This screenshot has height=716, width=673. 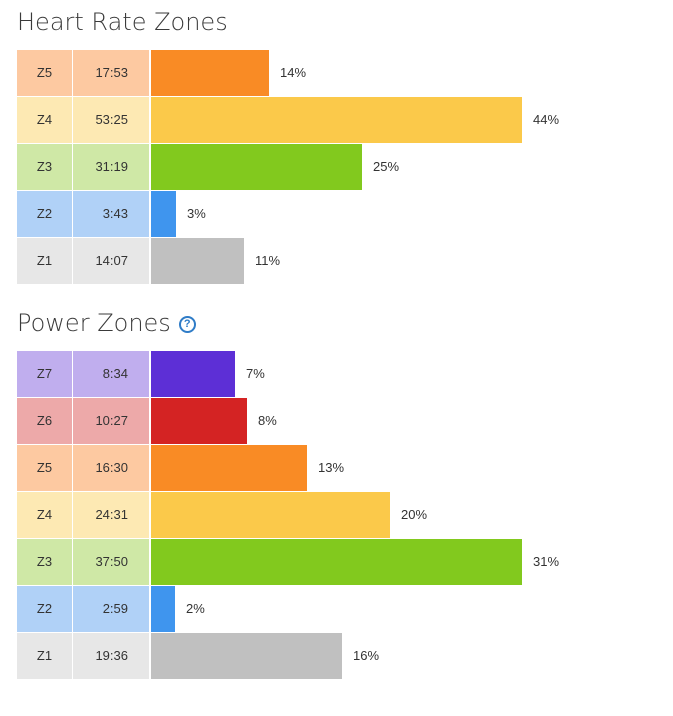 What do you see at coordinates (293, 72) in the screenshot?
I see `zone-percent-label: 14%` at bounding box center [293, 72].